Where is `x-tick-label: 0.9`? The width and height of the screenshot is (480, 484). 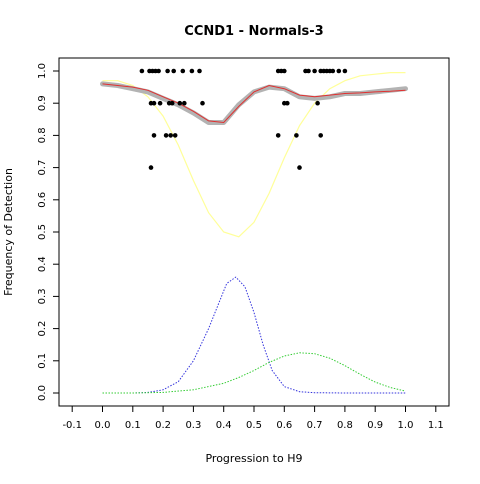 x-tick-label: 0.9 is located at coordinates (375, 425).